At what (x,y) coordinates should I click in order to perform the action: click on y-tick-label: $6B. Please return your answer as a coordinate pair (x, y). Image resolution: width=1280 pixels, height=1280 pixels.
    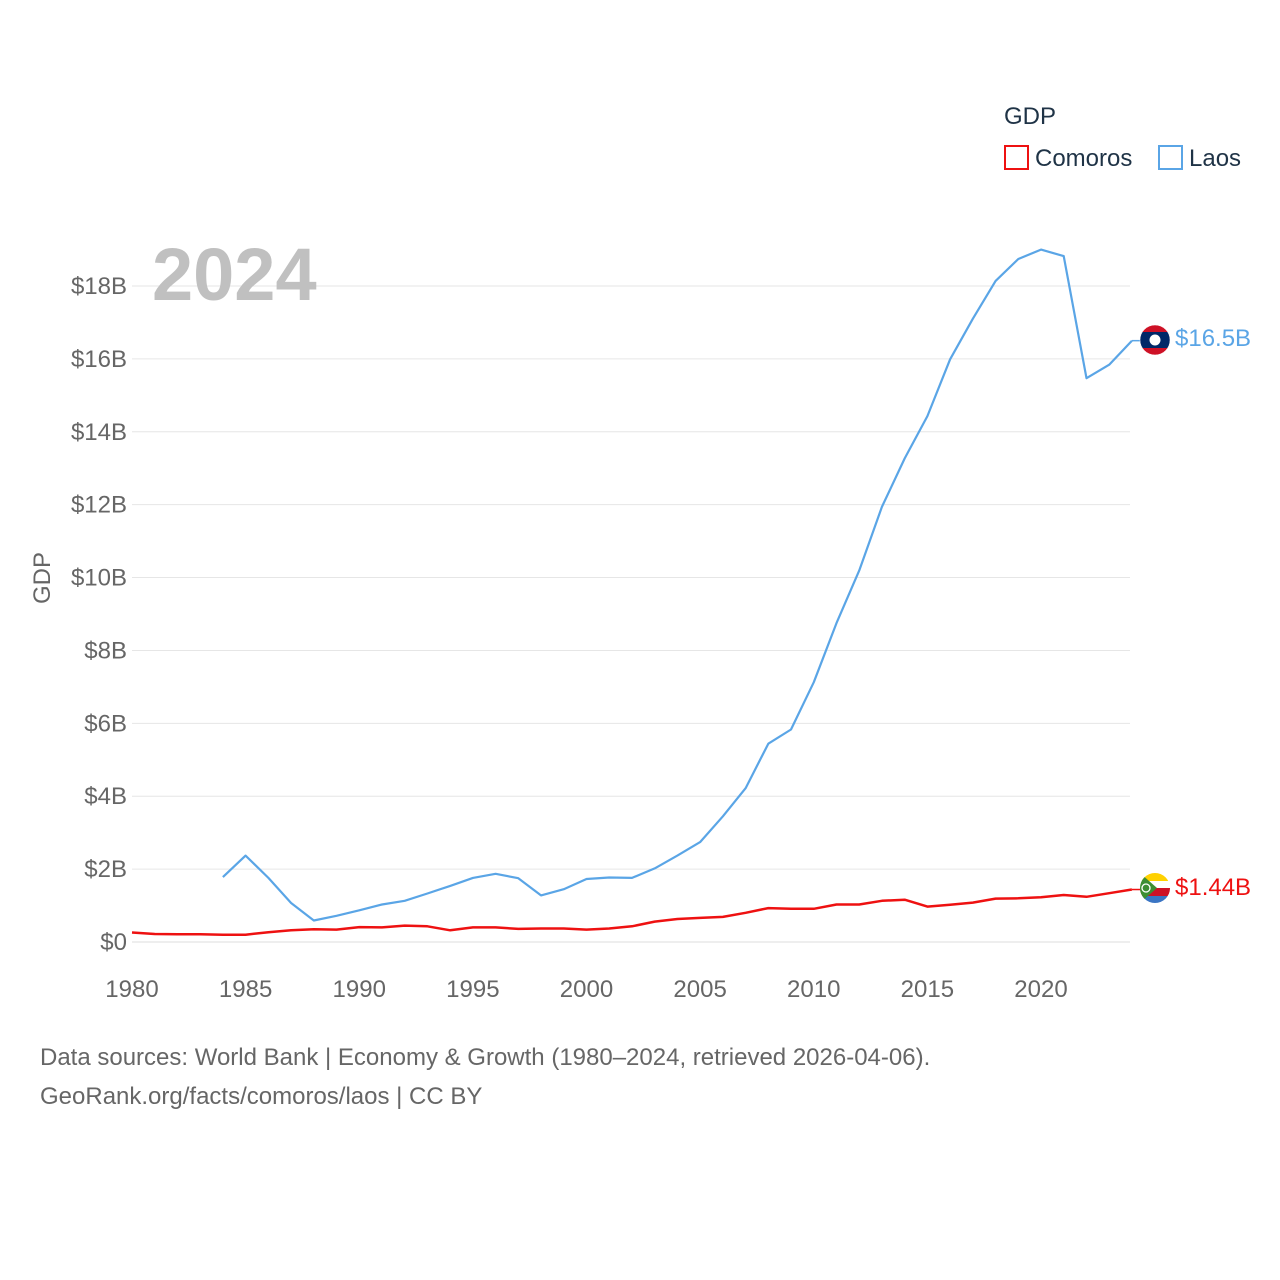
    Looking at the image, I should click on (105, 723).